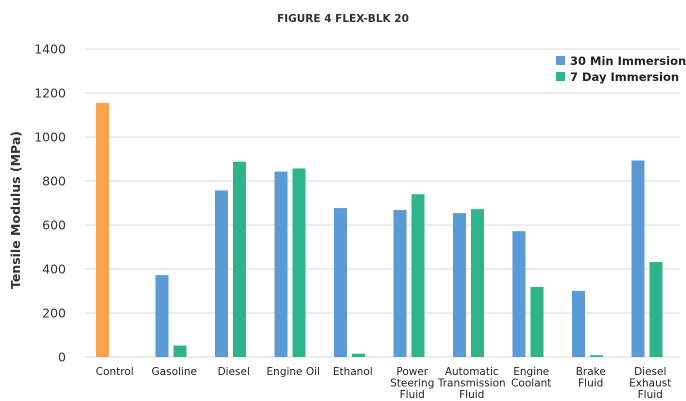 The height and width of the screenshot is (401, 686). I want to click on y-tick-label: 400, so click(54, 269).